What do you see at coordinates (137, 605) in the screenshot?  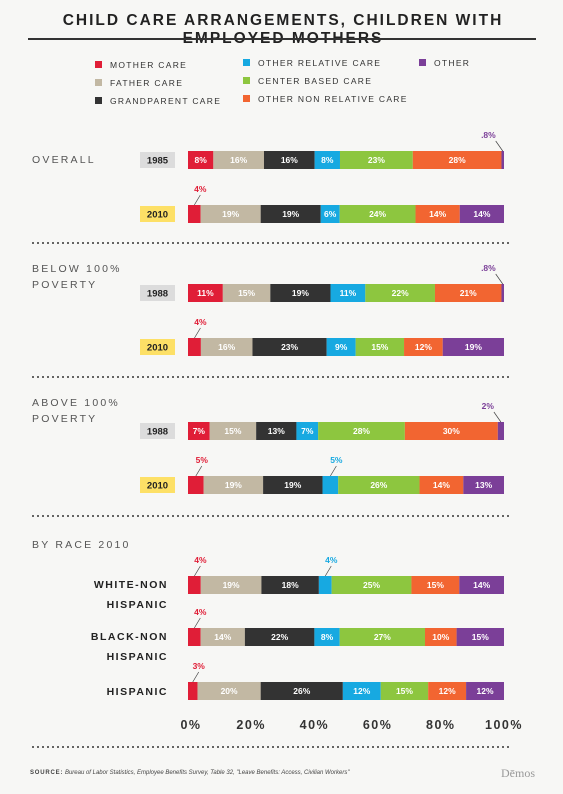 I see `row-label-by-race-2010-white-non-hispanic: HISPANIC` at bounding box center [137, 605].